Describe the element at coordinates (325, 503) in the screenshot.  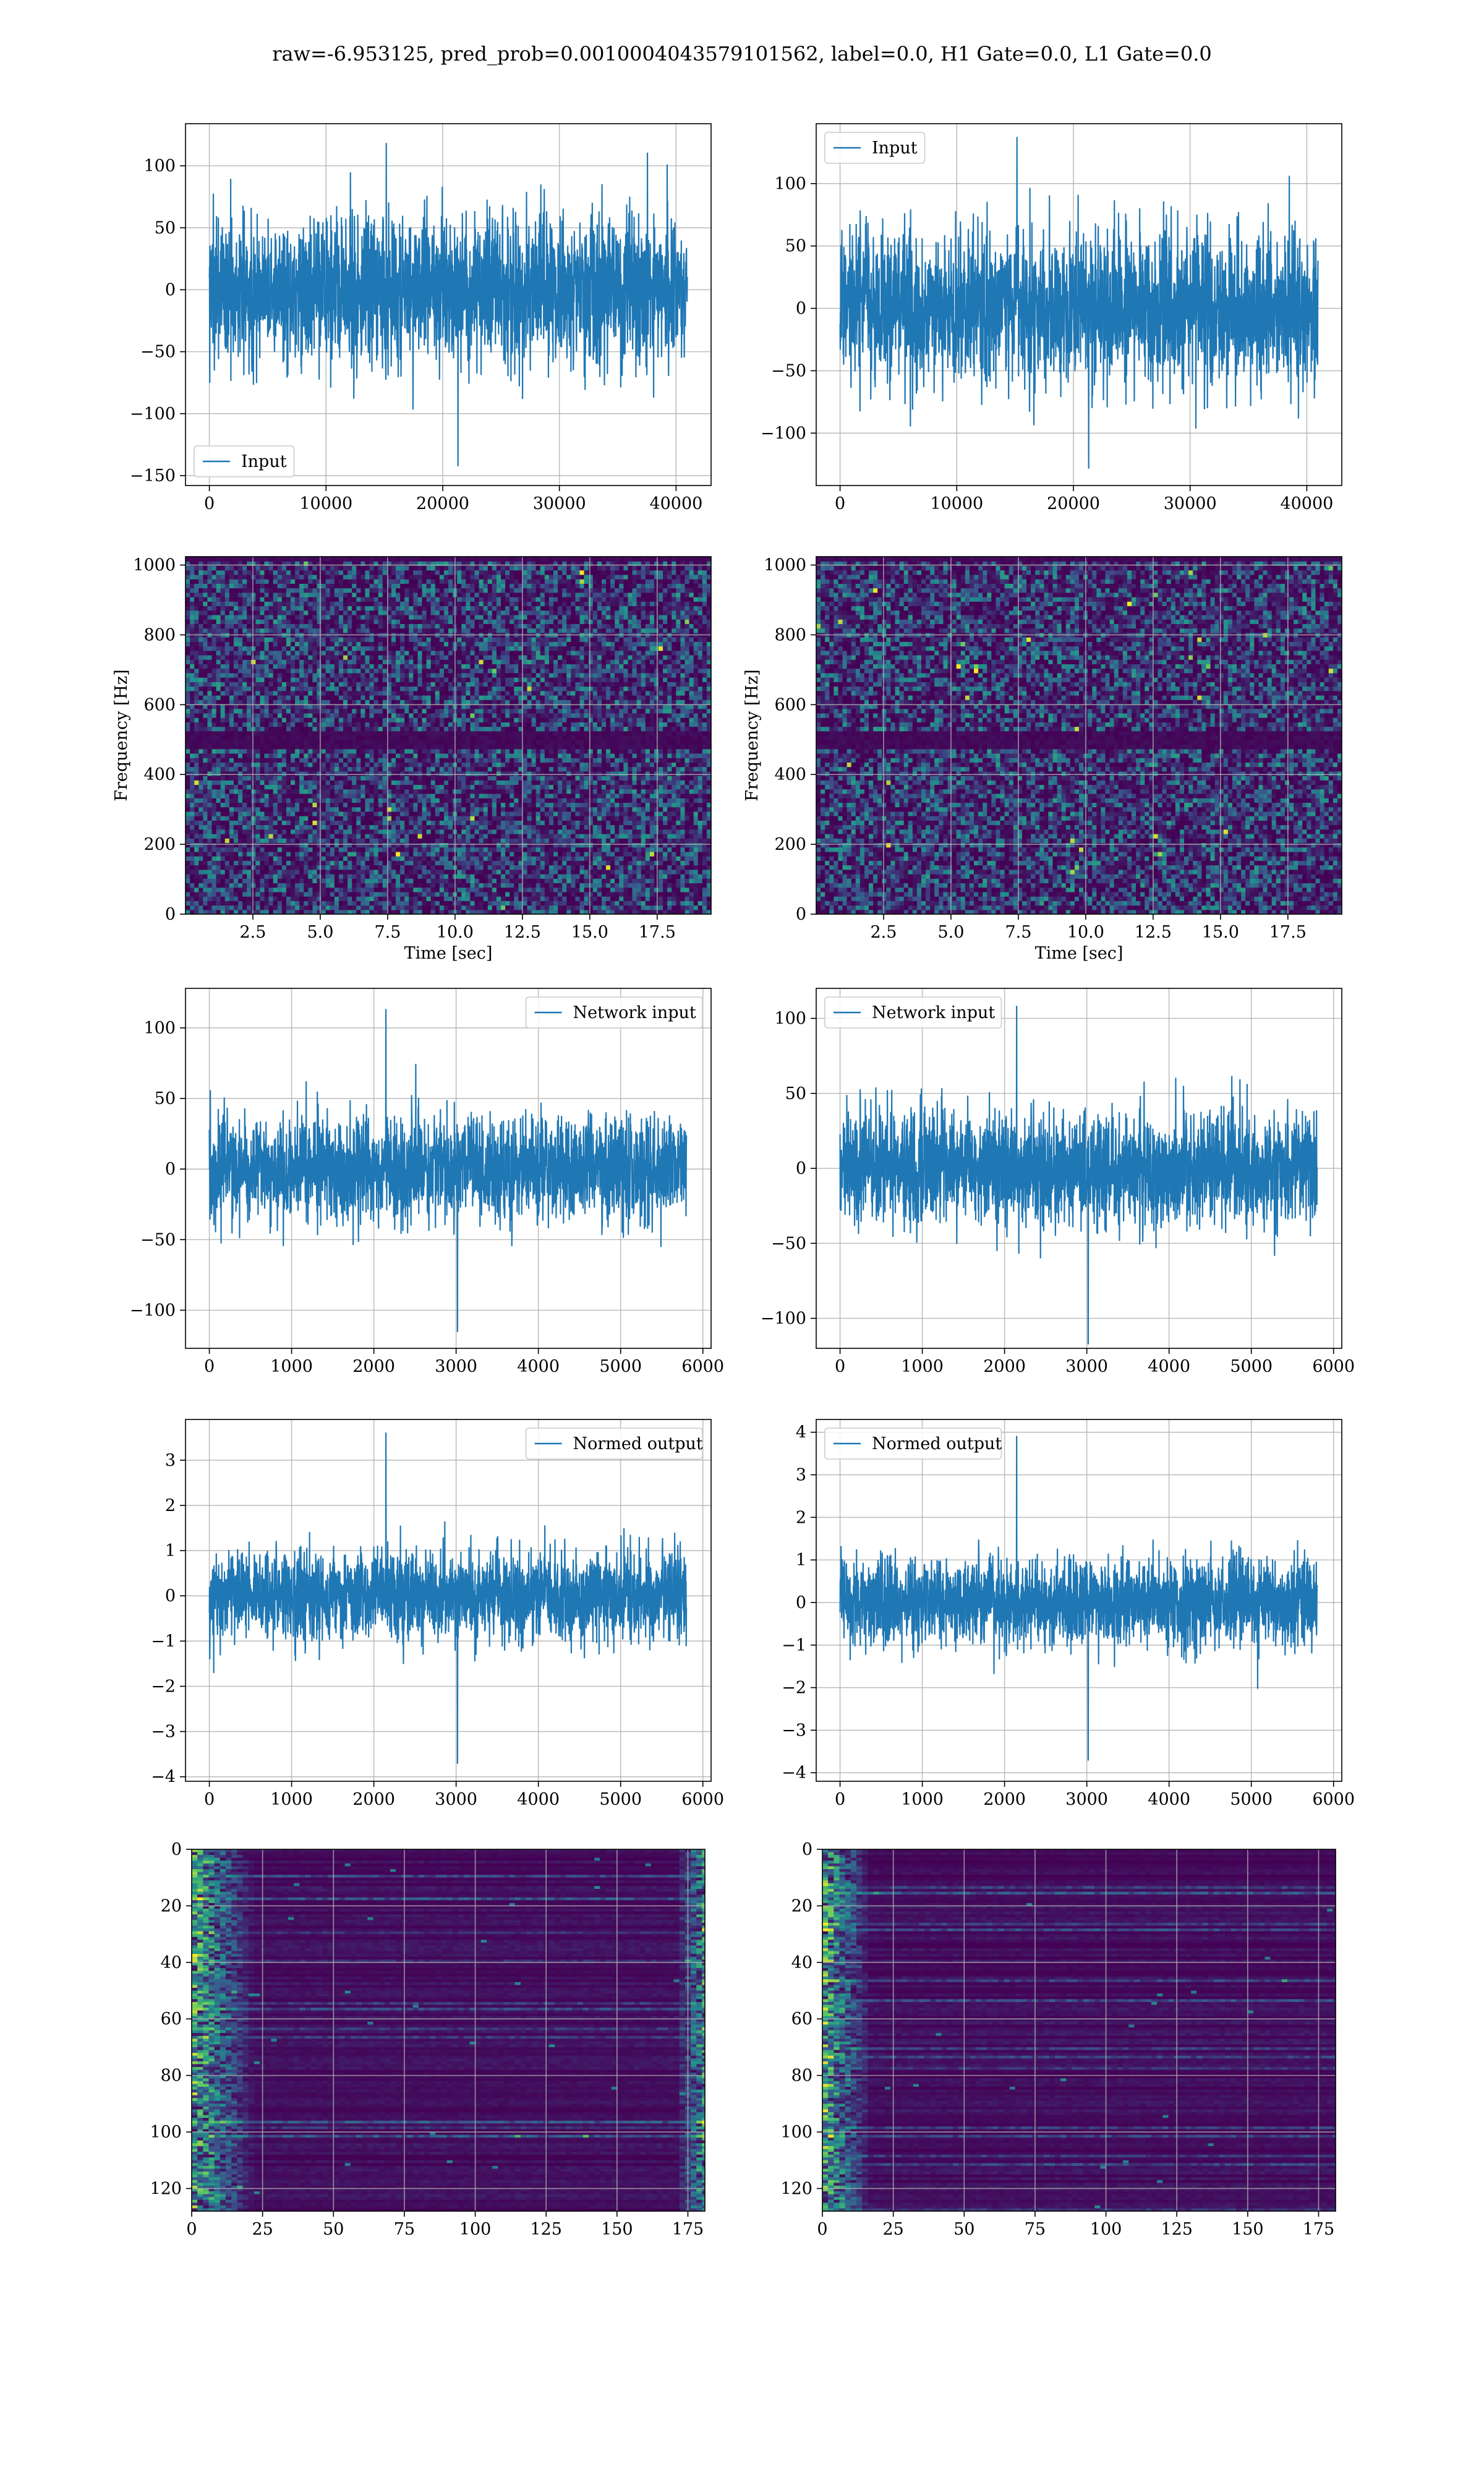
I see `x-tick-label: 10000` at that location.